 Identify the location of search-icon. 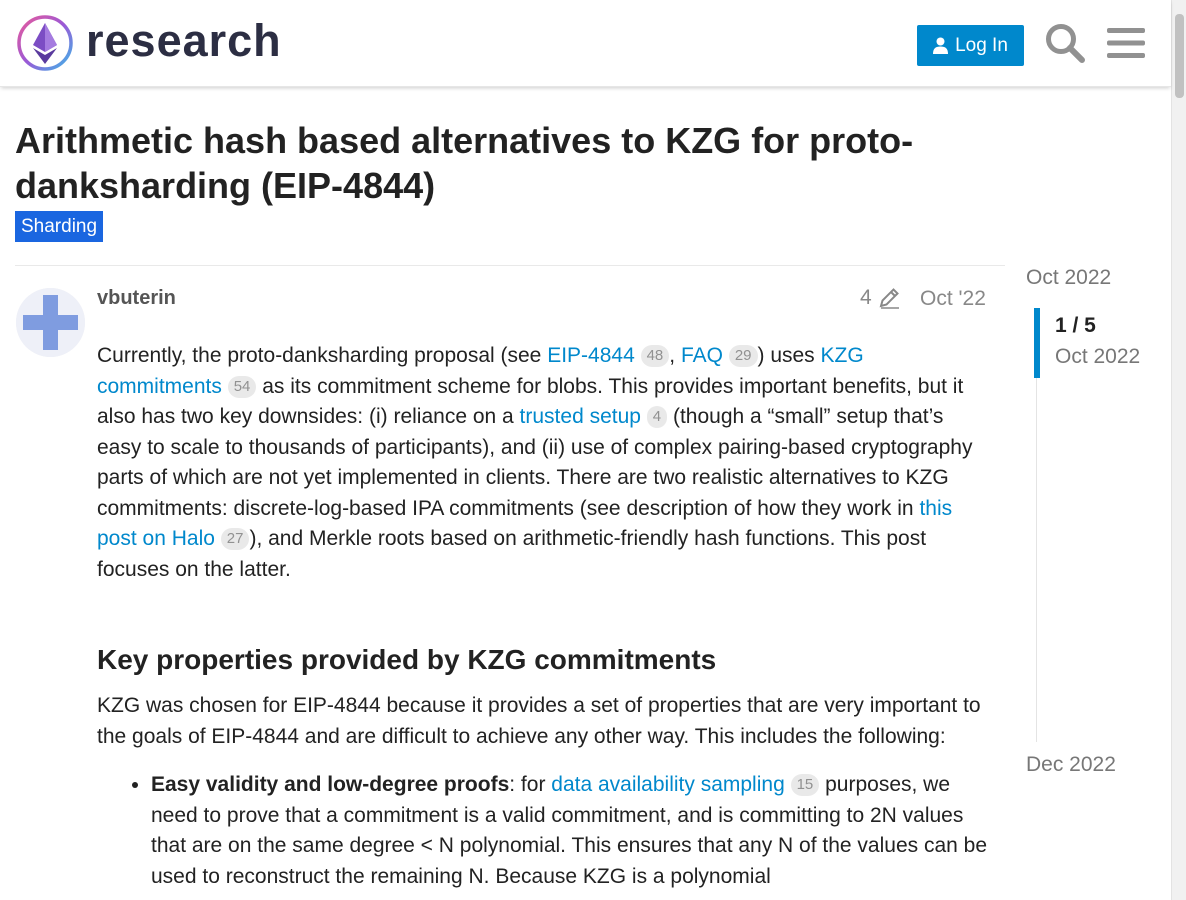
(1065, 43).